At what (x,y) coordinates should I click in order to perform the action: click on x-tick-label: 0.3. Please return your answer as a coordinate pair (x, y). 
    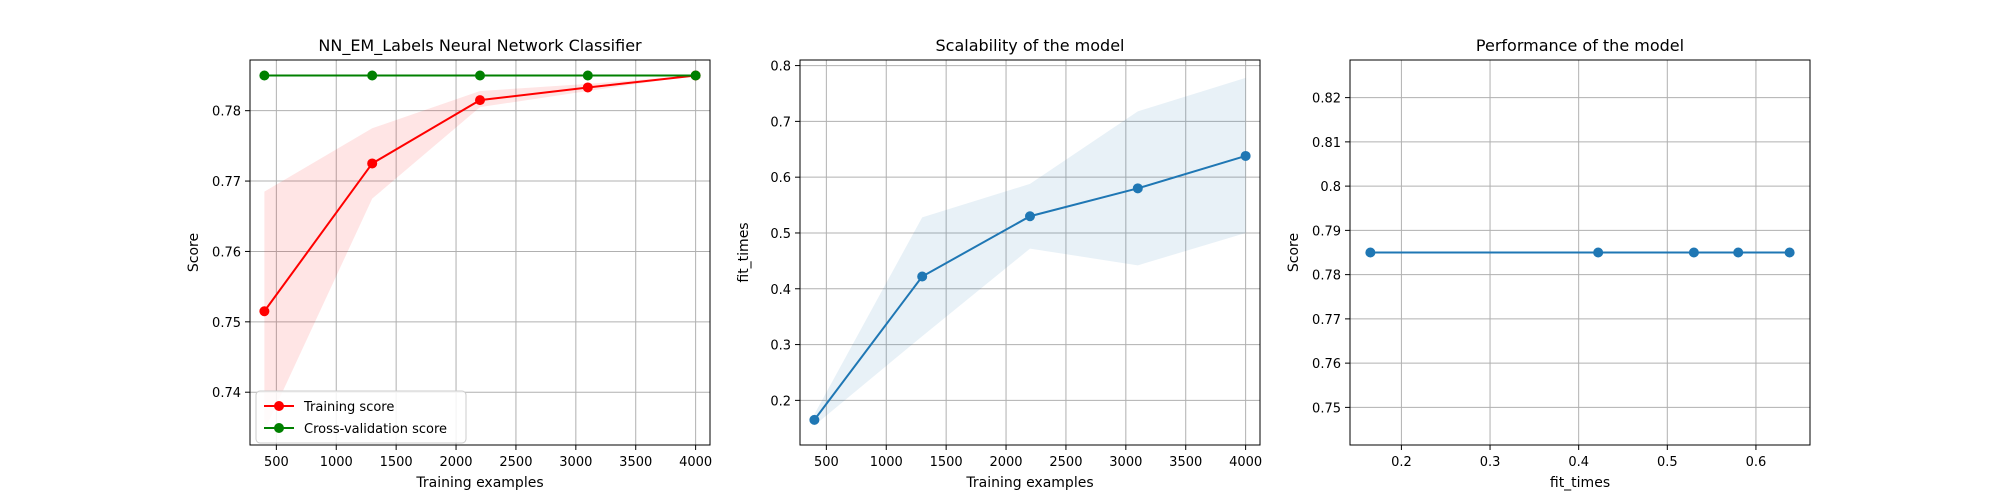
    Looking at the image, I should click on (1490, 462).